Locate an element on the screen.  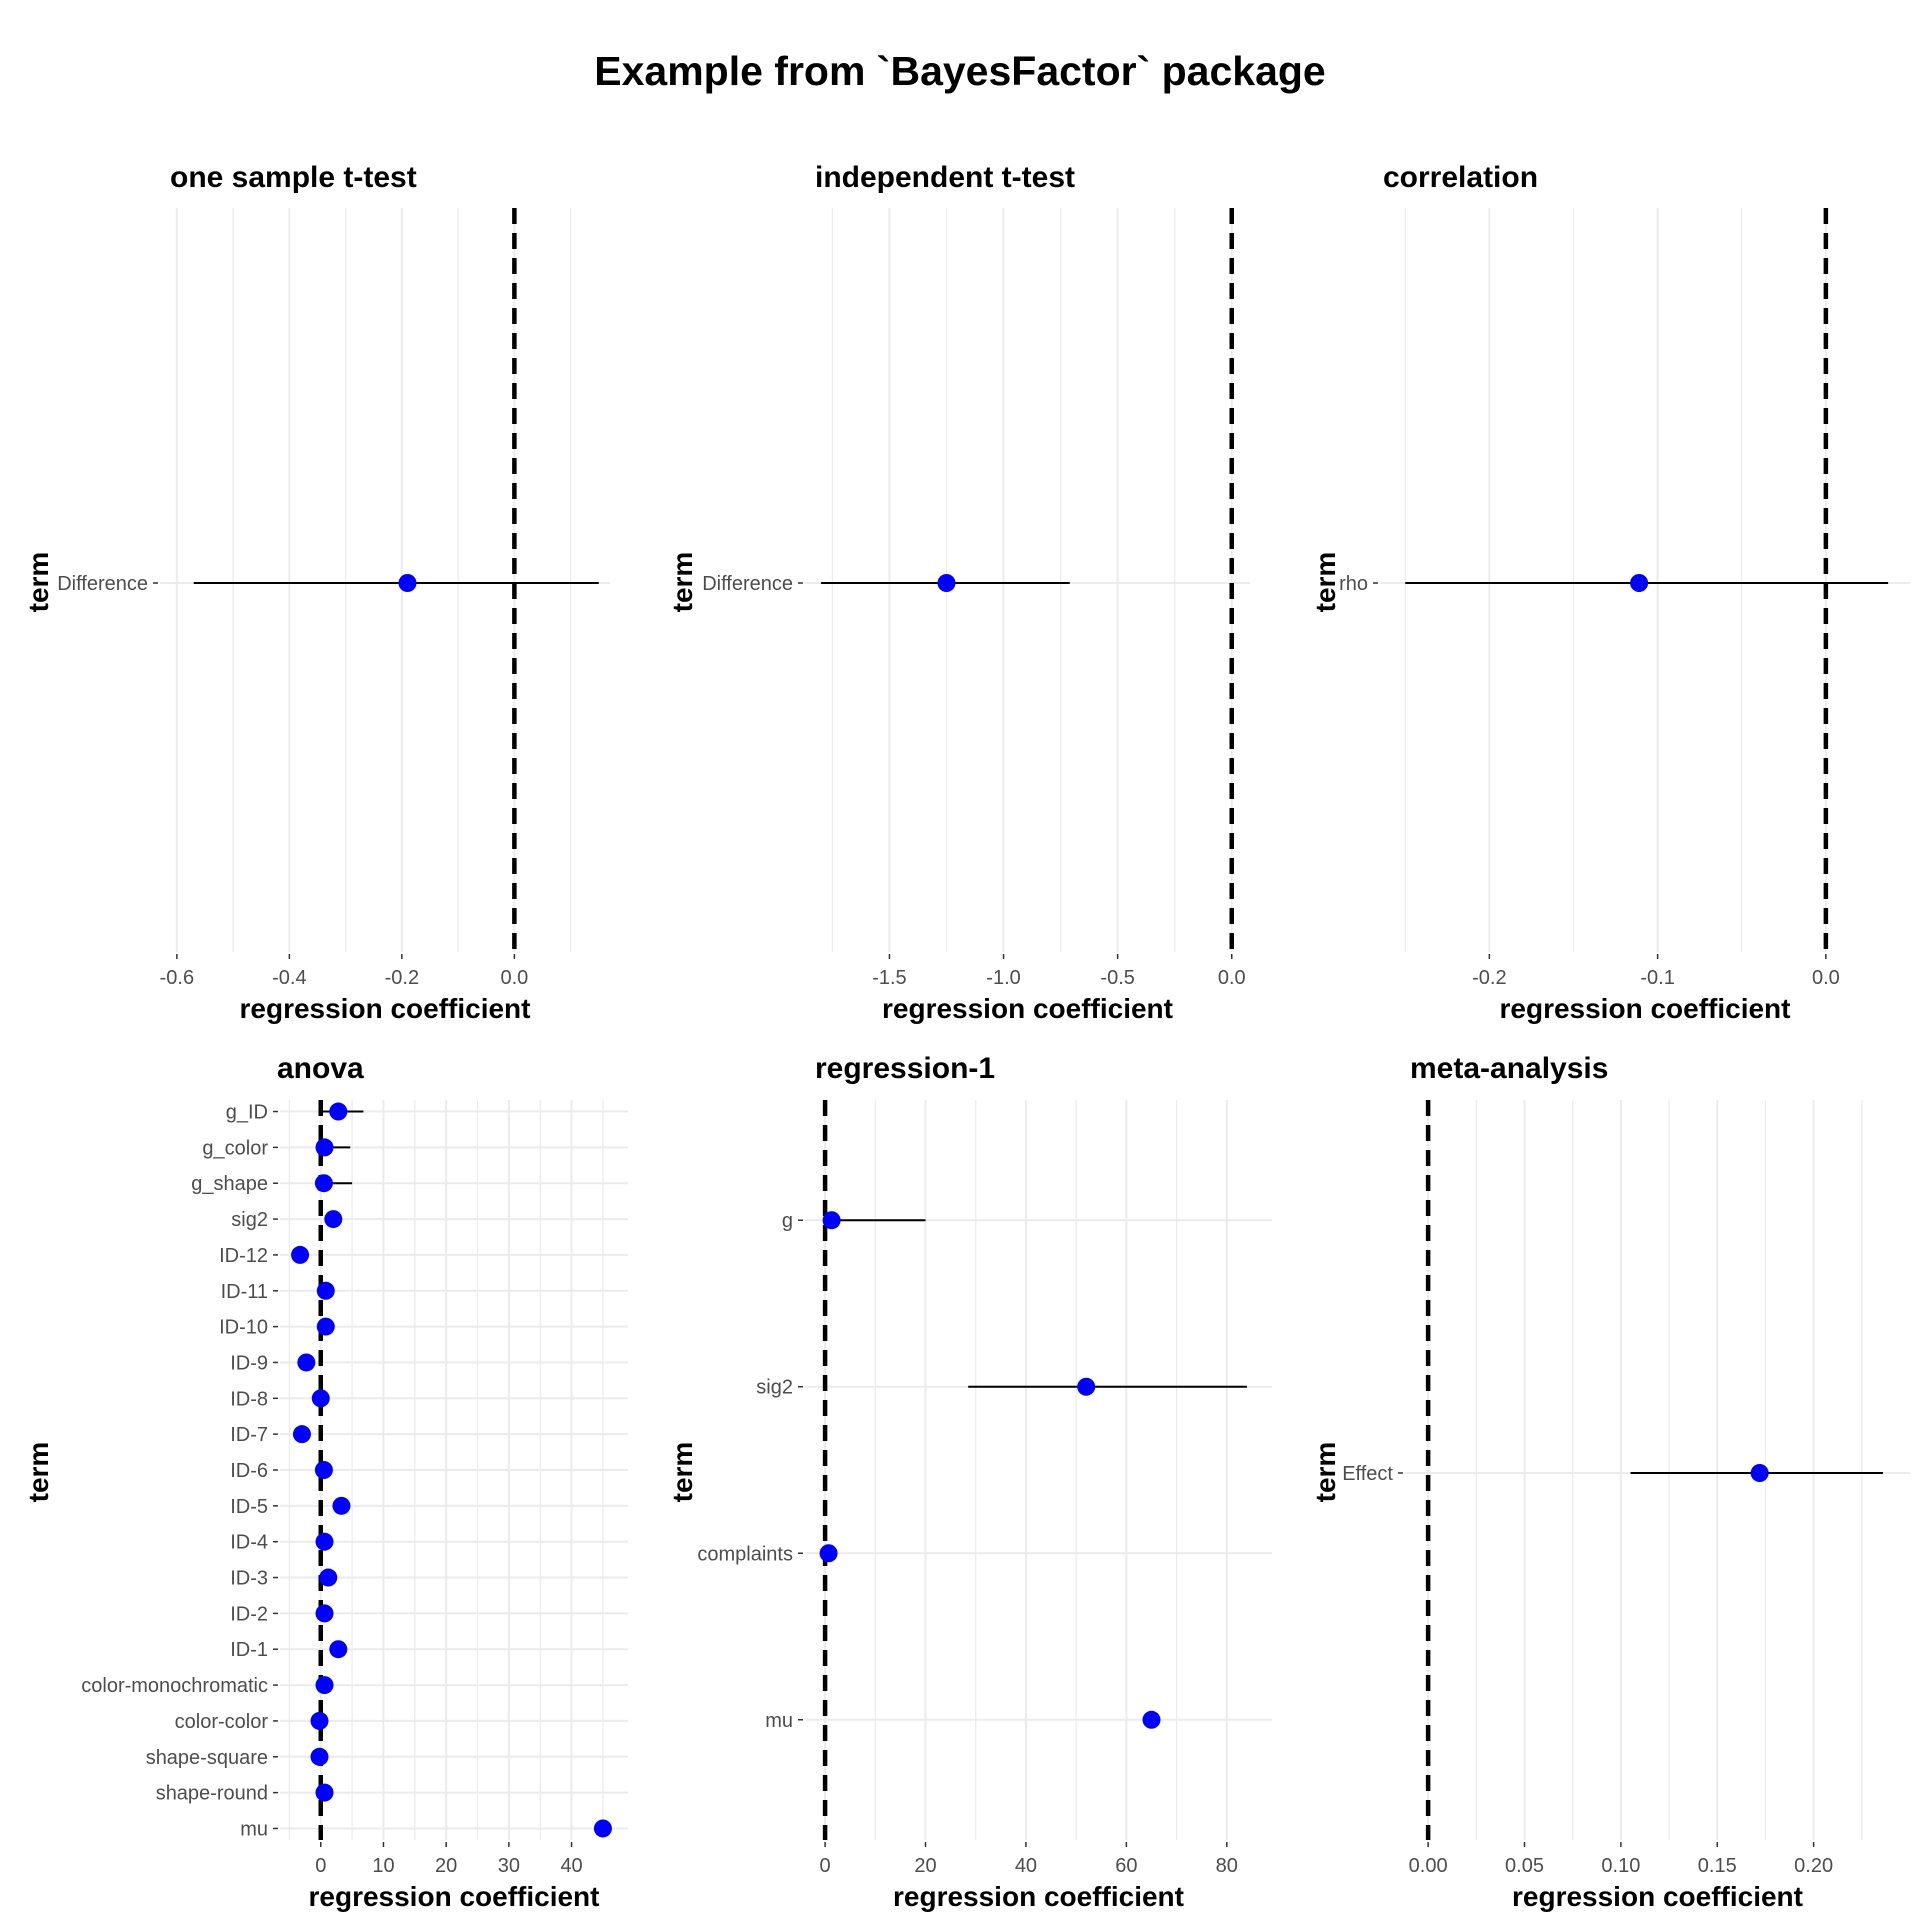
y-tick-label: ID-12 is located at coordinates (243, 1256).